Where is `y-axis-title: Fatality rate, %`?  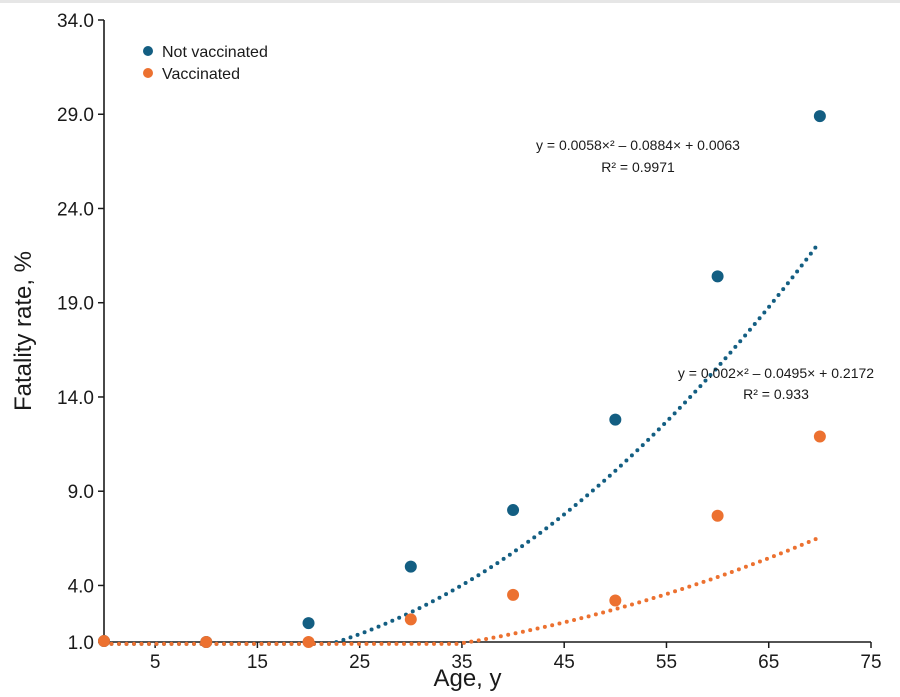 y-axis-title: Fatality rate, % is located at coordinates (23, 331).